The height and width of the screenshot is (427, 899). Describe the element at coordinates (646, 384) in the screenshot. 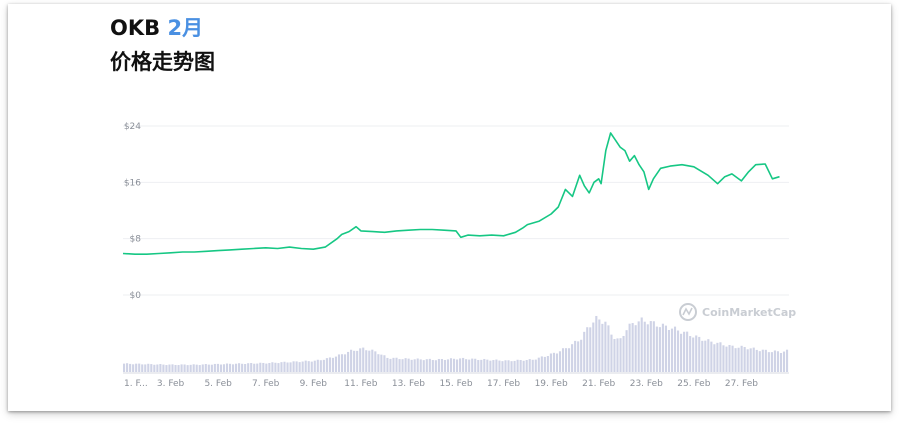

I see `x-tick-label: 23. Feb` at that location.